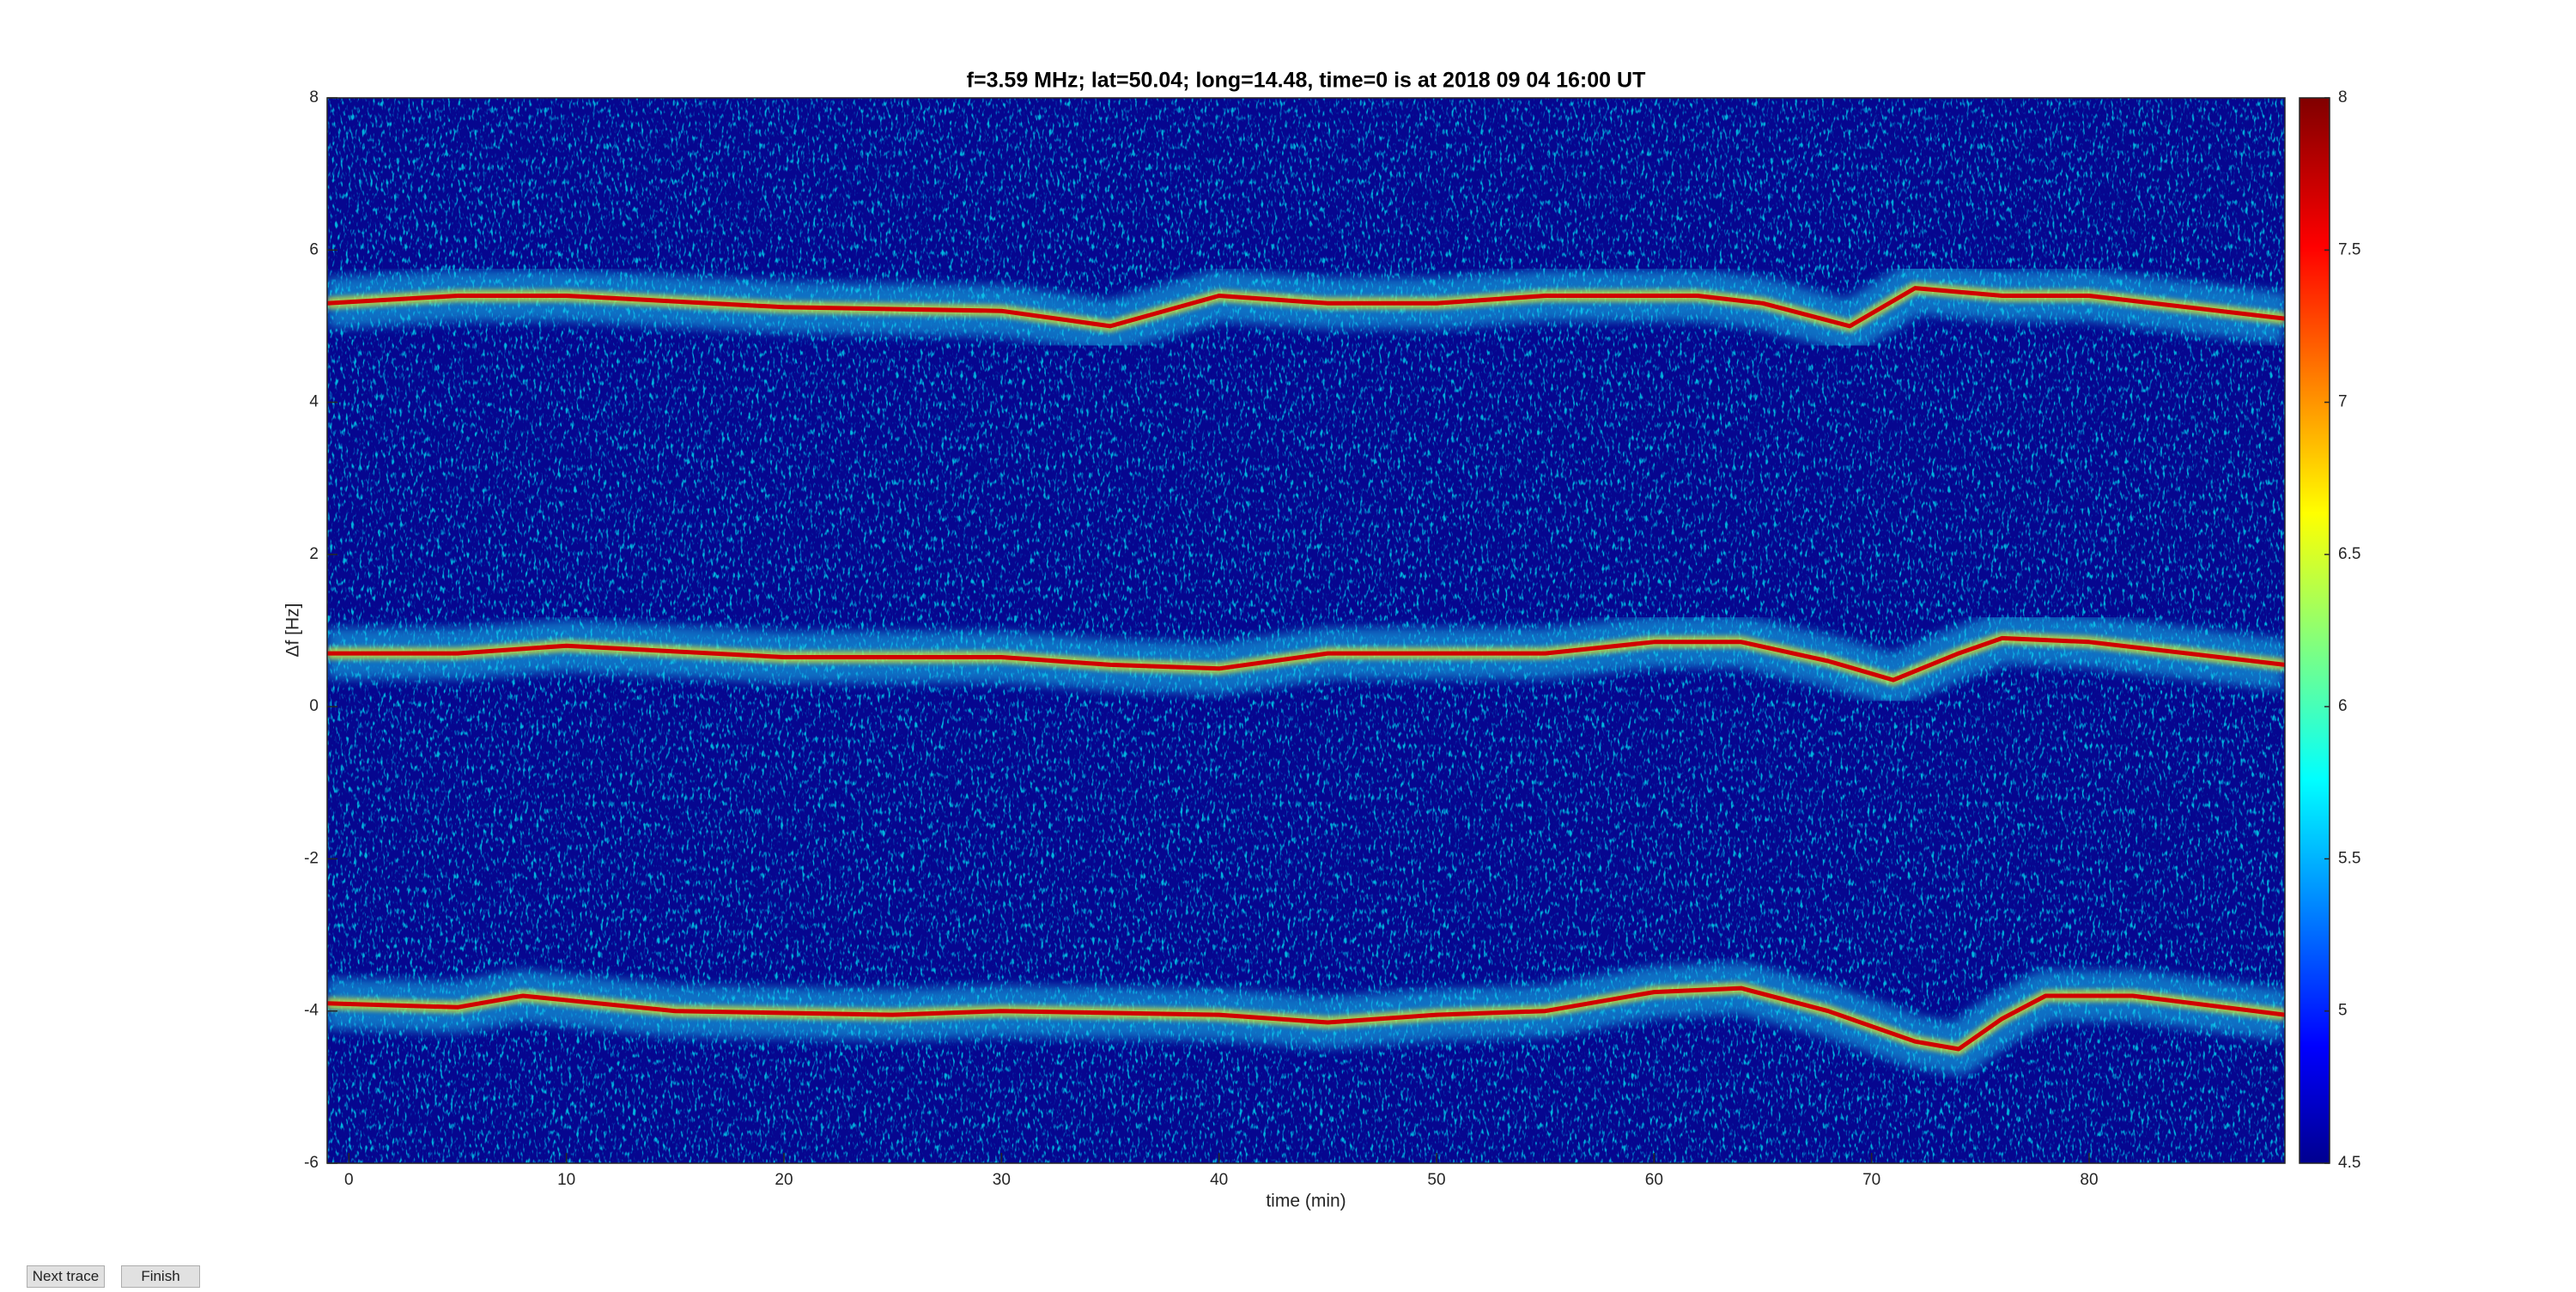 The image size is (2576, 1292). I want to click on x-tick-label: 60, so click(1654, 1180).